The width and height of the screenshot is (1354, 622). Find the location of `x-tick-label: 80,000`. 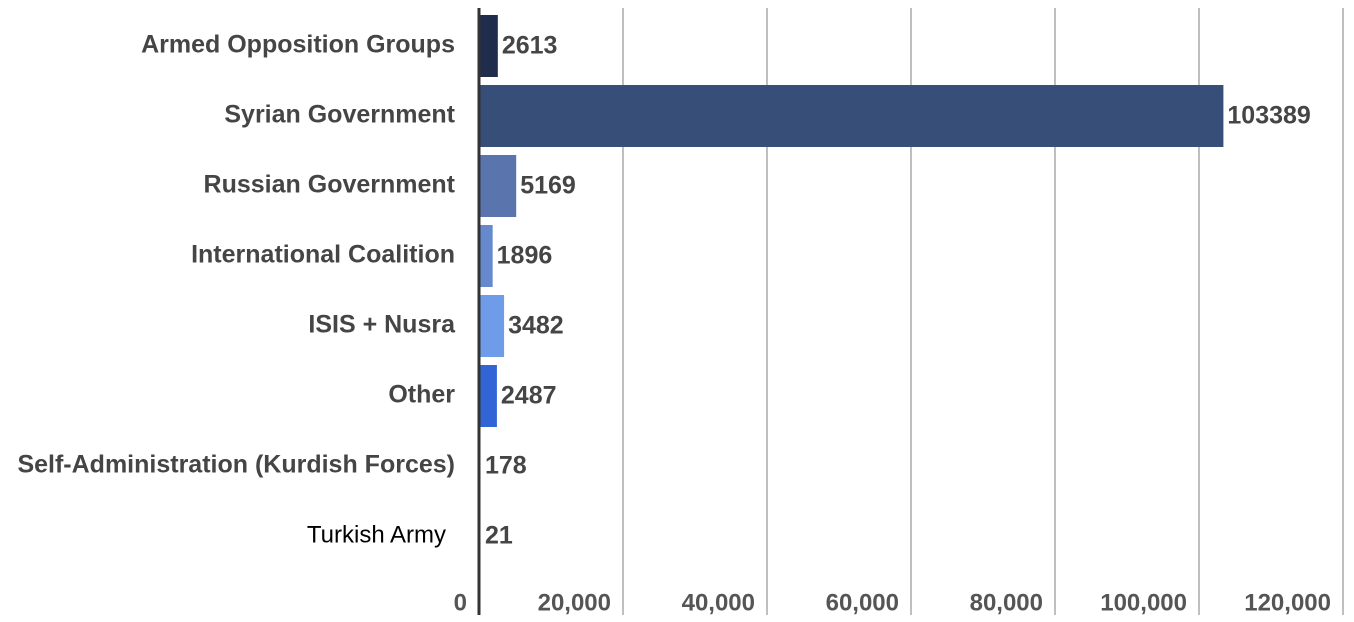

x-tick-label: 80,000 is located at coordinates (1006, 602).